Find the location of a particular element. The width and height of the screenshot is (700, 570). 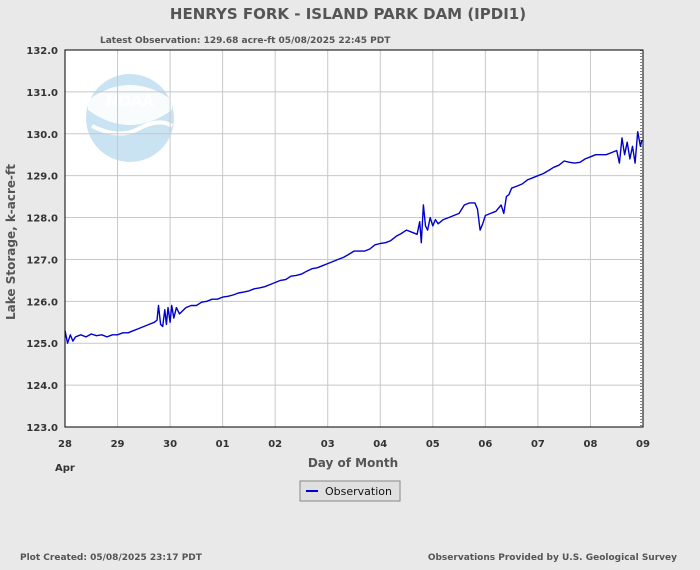

x-tick-label: 30 is located at coordinates (170, 444).